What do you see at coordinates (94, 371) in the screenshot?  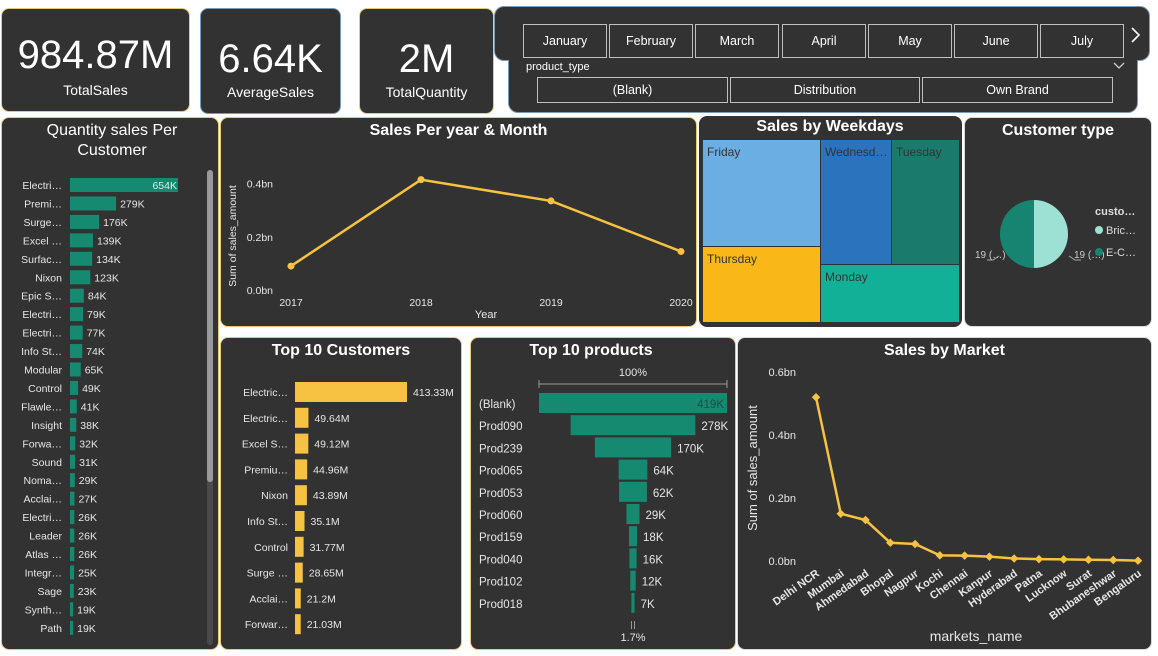 I see `data-label: 65K` at bounding box center [94, 371].